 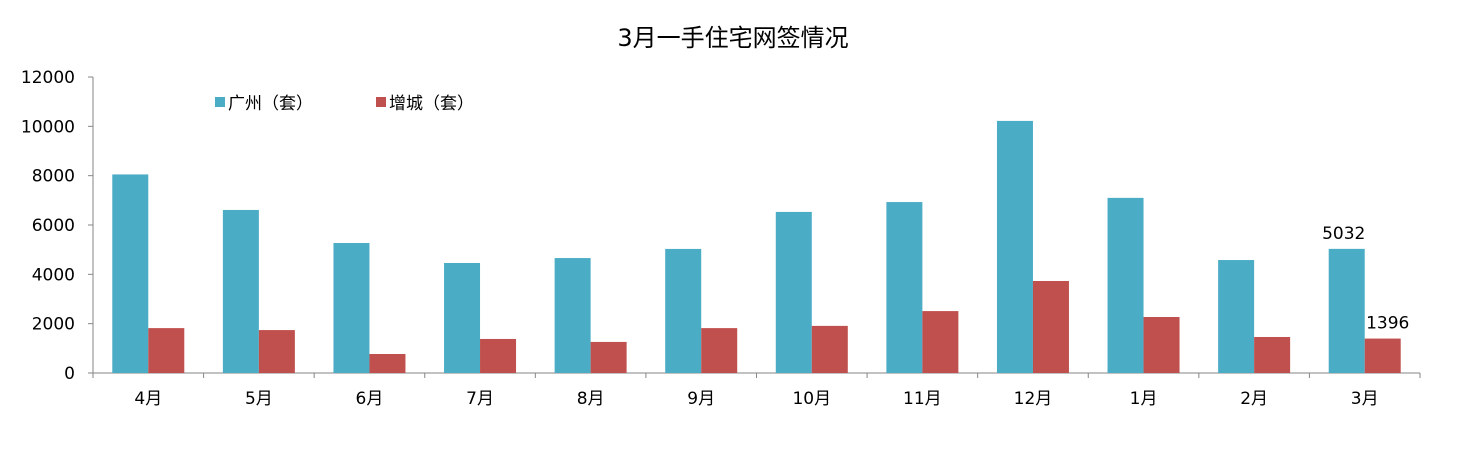 What do you see at coordinates (591, 399) in the screenshot?
I see `x-tick-label: 8月` at bounding box center [591, 399].